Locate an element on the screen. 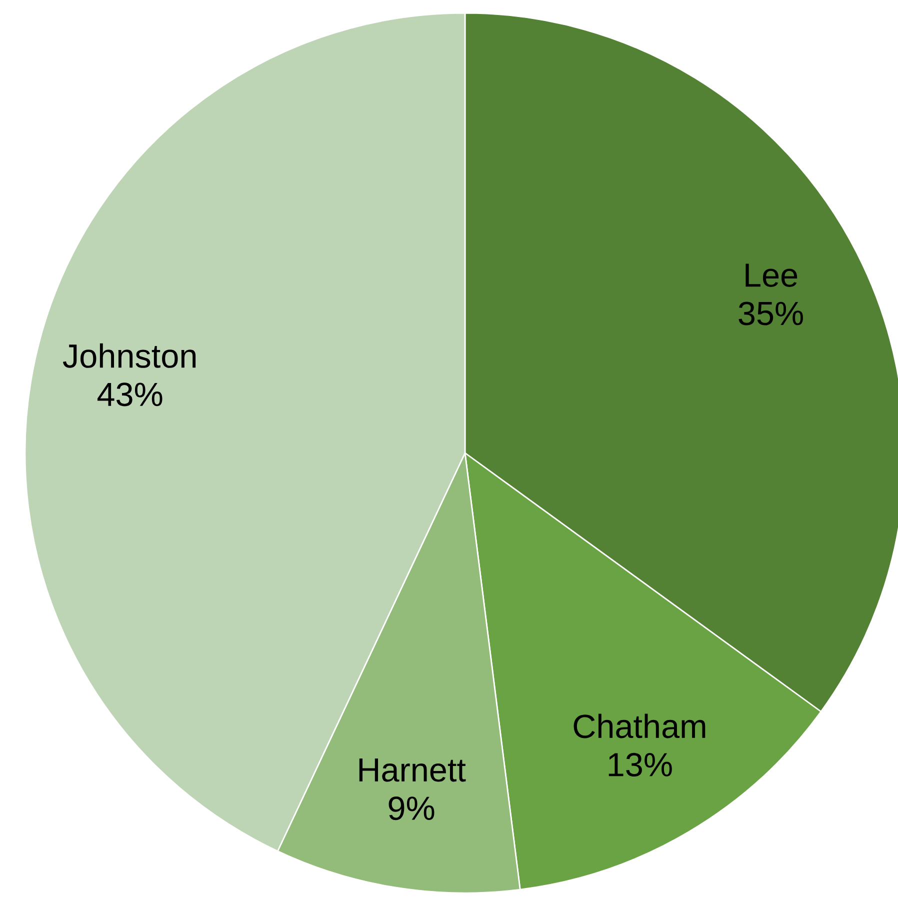 The height and width of the screenshot is (899, 898). slice-label: Chatham is located at coordinates (640, 726).